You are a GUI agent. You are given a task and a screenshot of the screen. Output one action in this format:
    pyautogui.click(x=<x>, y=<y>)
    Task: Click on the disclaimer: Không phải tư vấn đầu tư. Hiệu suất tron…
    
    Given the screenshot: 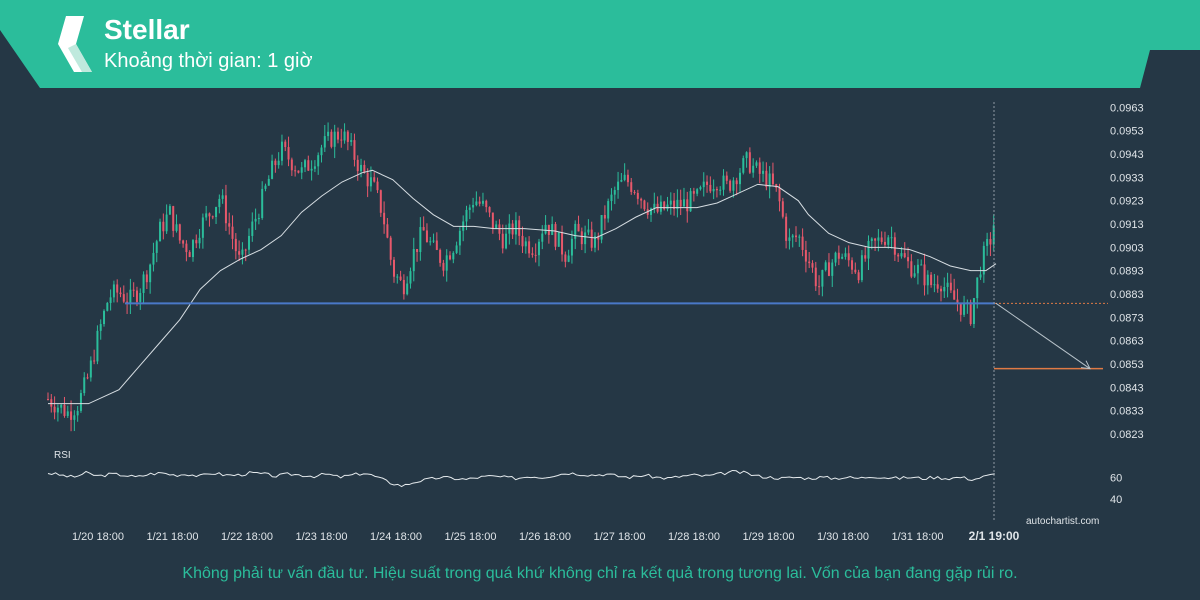 What is the action you would take?
    pyautogui.click(x=600, y=573)
    